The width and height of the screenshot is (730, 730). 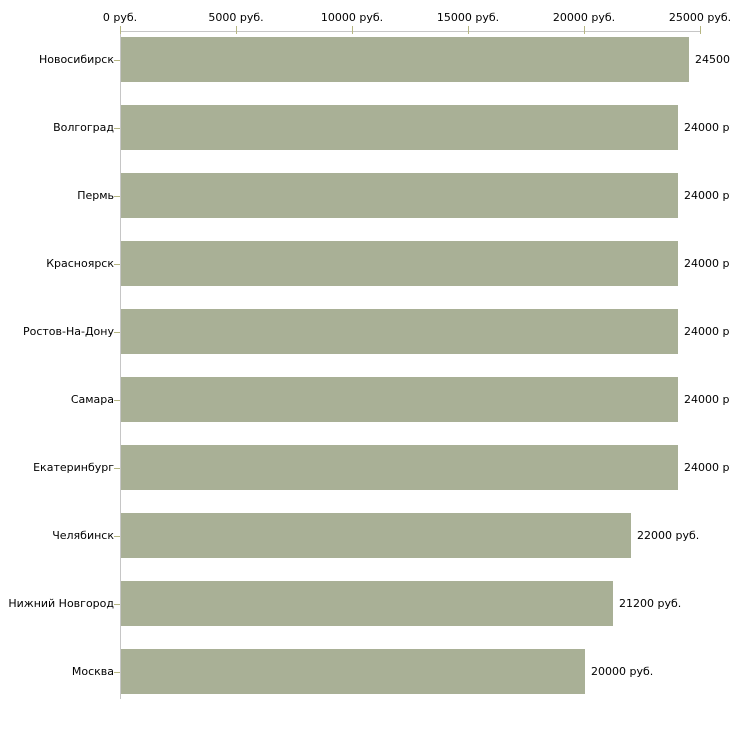 I want to click on category-label: Москва, so click(x=92, y=671).